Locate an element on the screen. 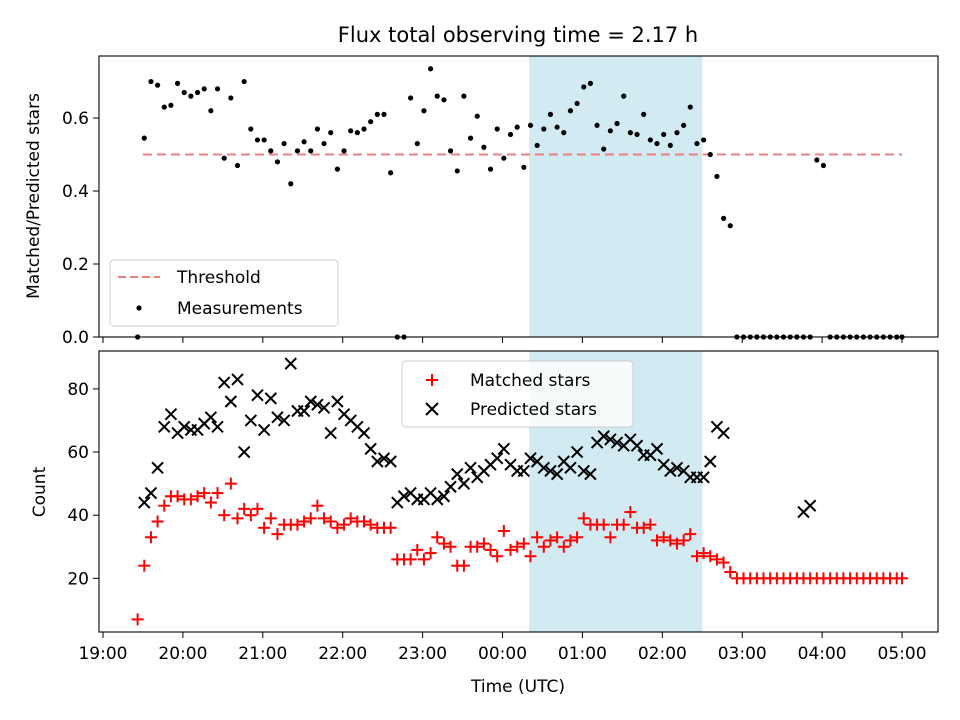  x-axis-label: Time (UTC) is located at coordinates (517, 687).